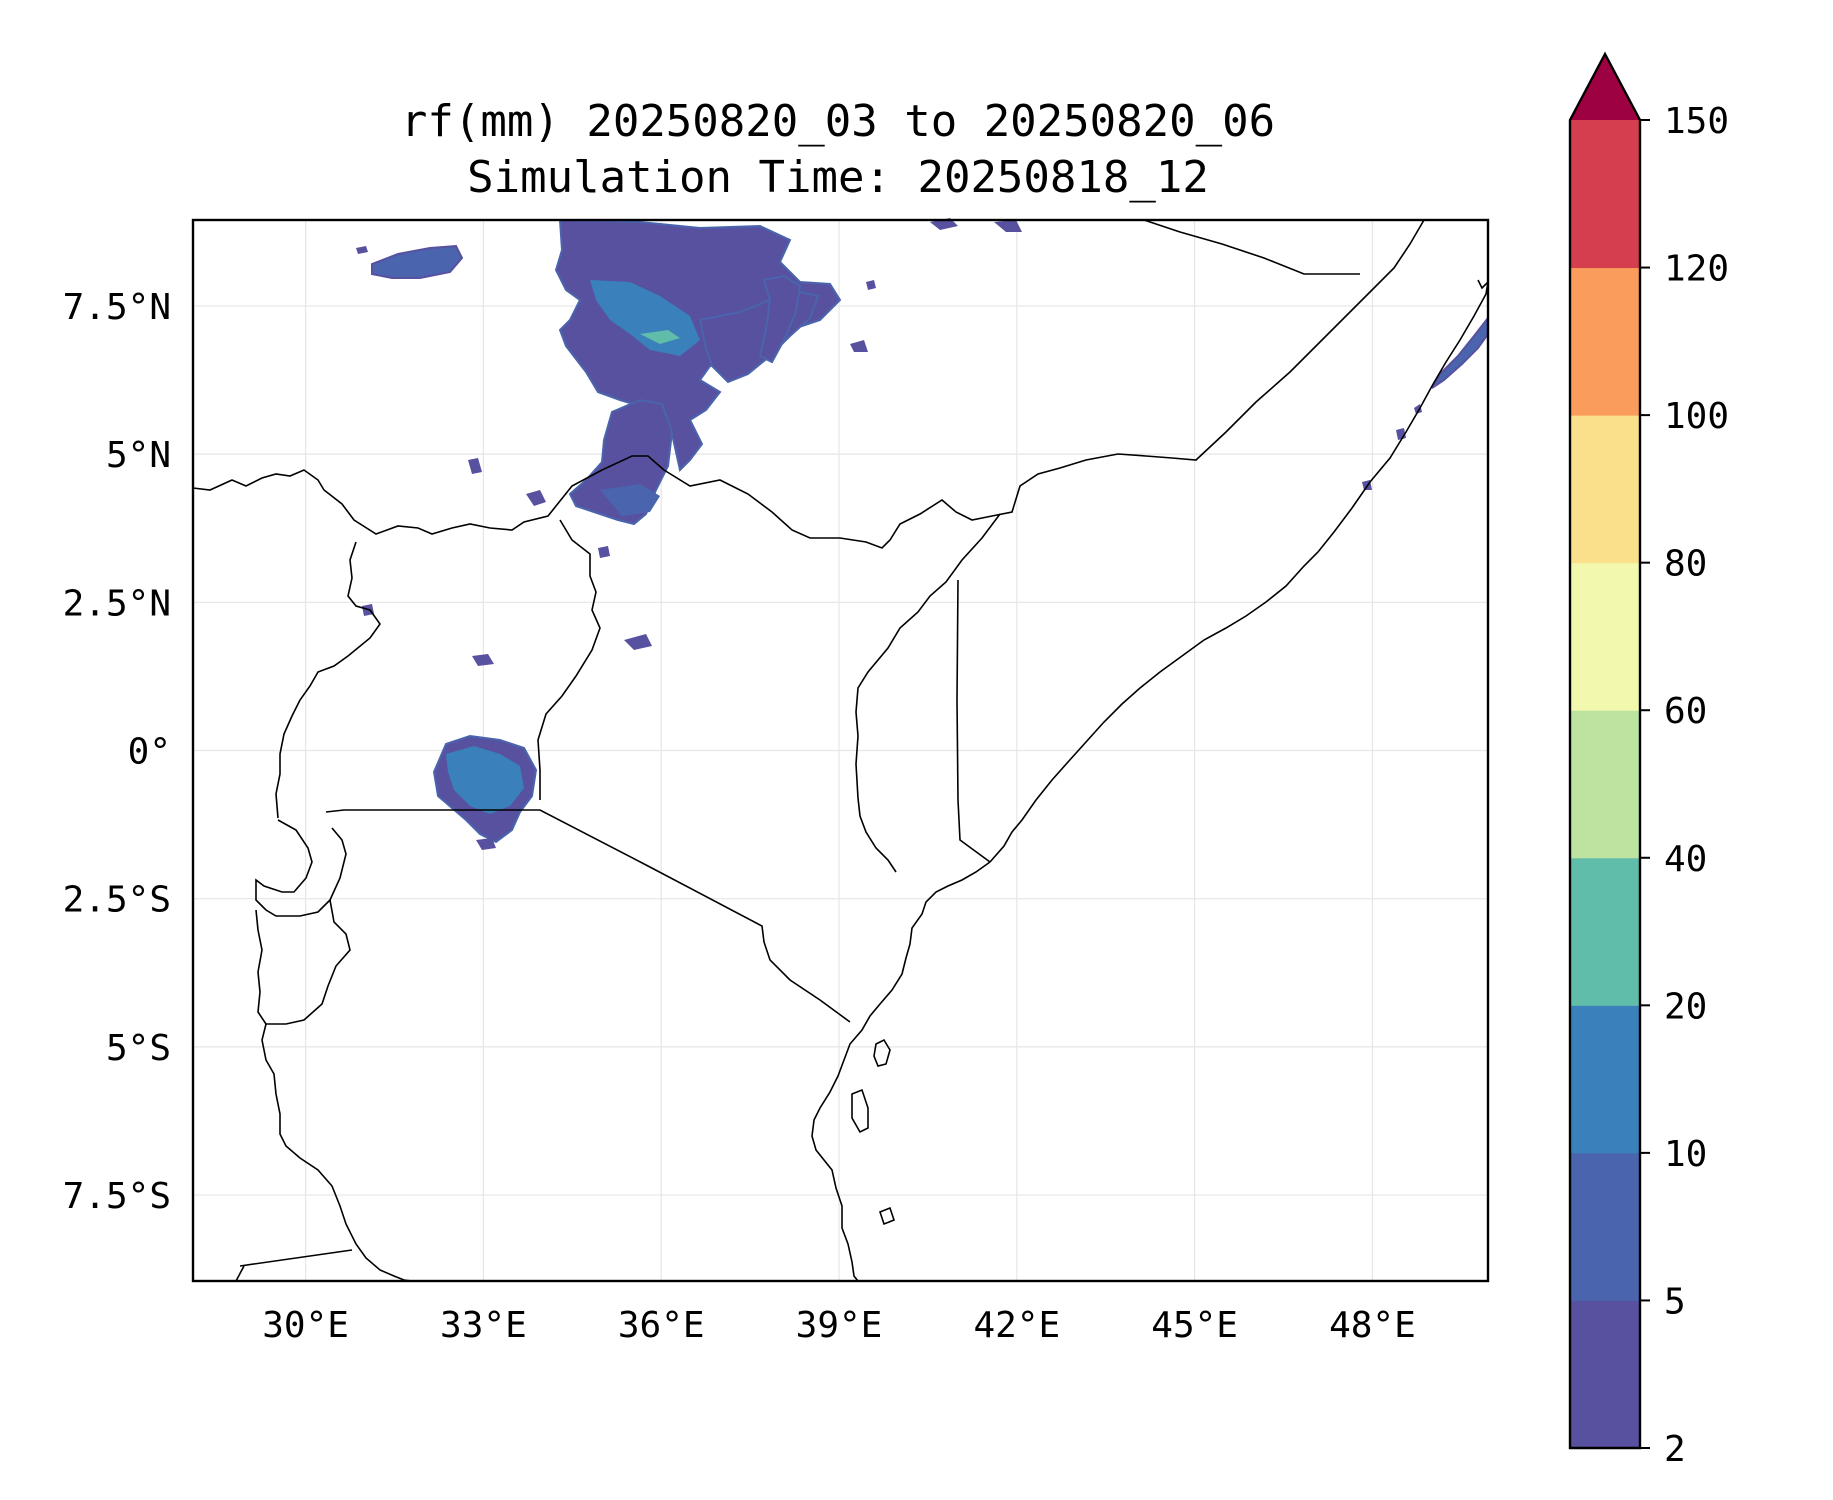 The image size is (1833, 1500). I want to click on y-tick-label: 2.5°N, so click(117, 603).